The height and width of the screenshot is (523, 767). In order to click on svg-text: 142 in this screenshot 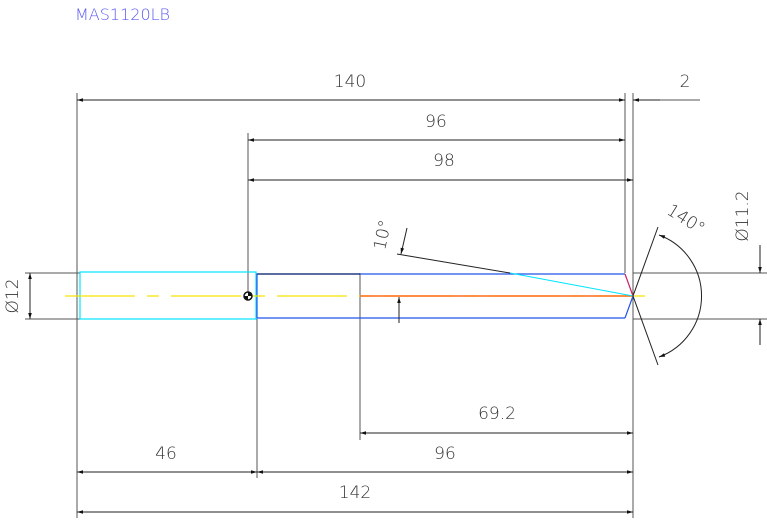, I will do `click(355, 493)`.